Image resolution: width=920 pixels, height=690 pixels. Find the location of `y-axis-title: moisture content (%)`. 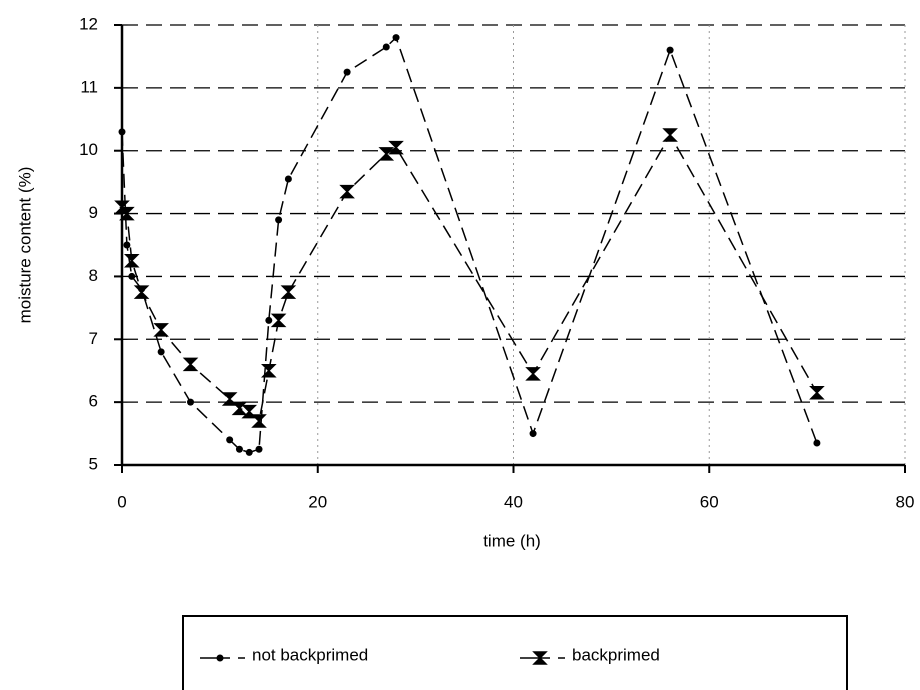

y-axis-title: moisture content (%) is located at coordinates (24, 245).